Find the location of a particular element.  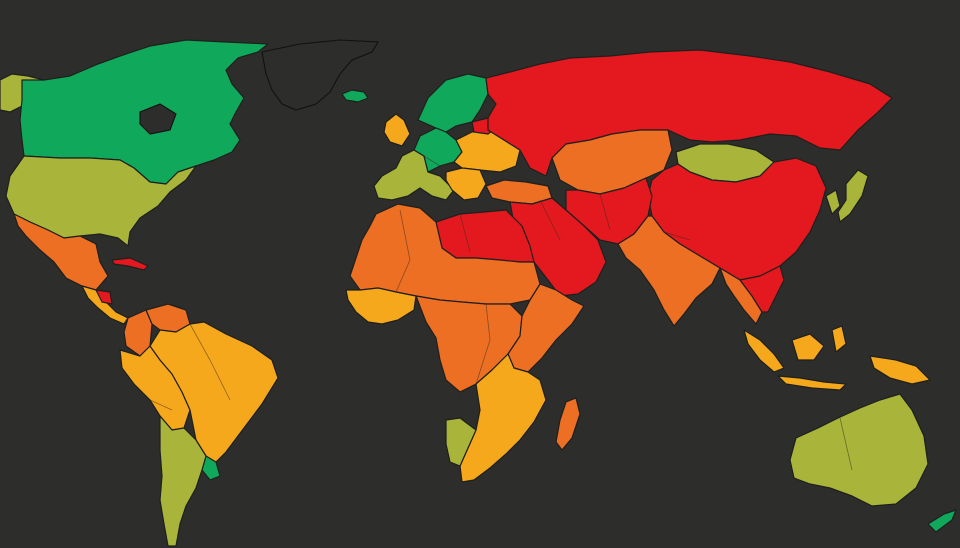

region-west-africa-coast is located at coordinates (381, 306).